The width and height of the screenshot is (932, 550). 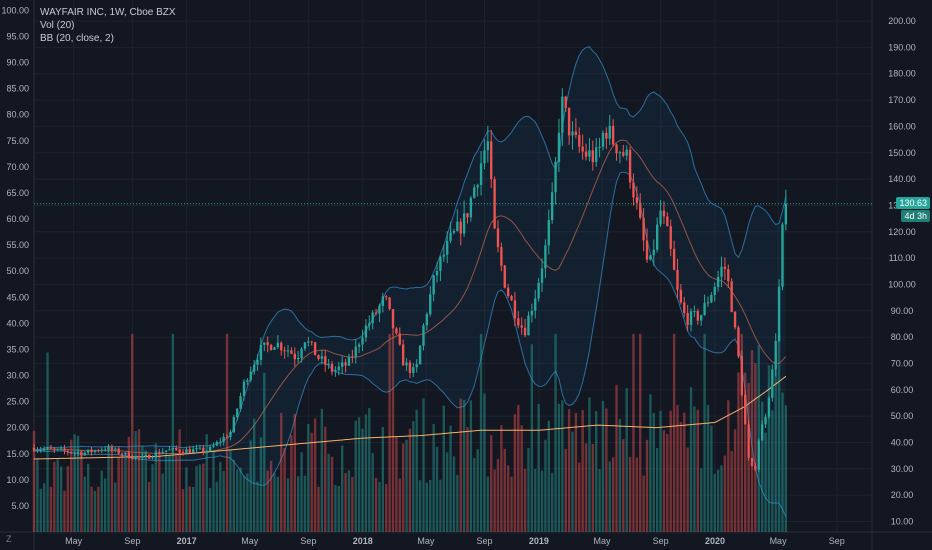 What do you see at coordinates (715, 541) in the screenshot?
I see `time-axis-tick-label: 2020` at bounding box center [715, 541].